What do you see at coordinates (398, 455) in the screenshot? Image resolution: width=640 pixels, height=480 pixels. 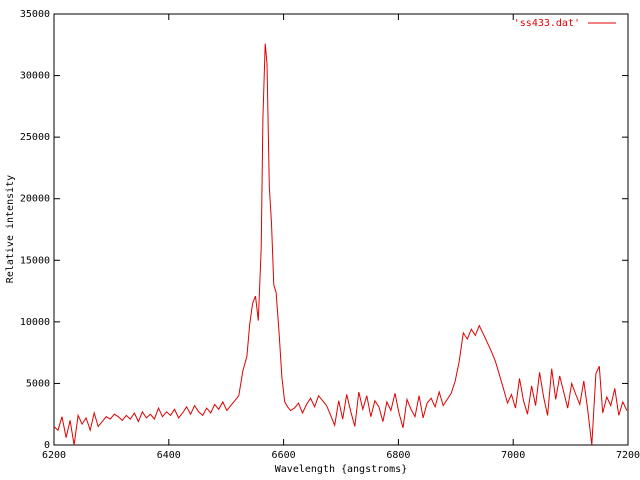 I see `x-tick-label: 6800` at bounding box center [398, 455].